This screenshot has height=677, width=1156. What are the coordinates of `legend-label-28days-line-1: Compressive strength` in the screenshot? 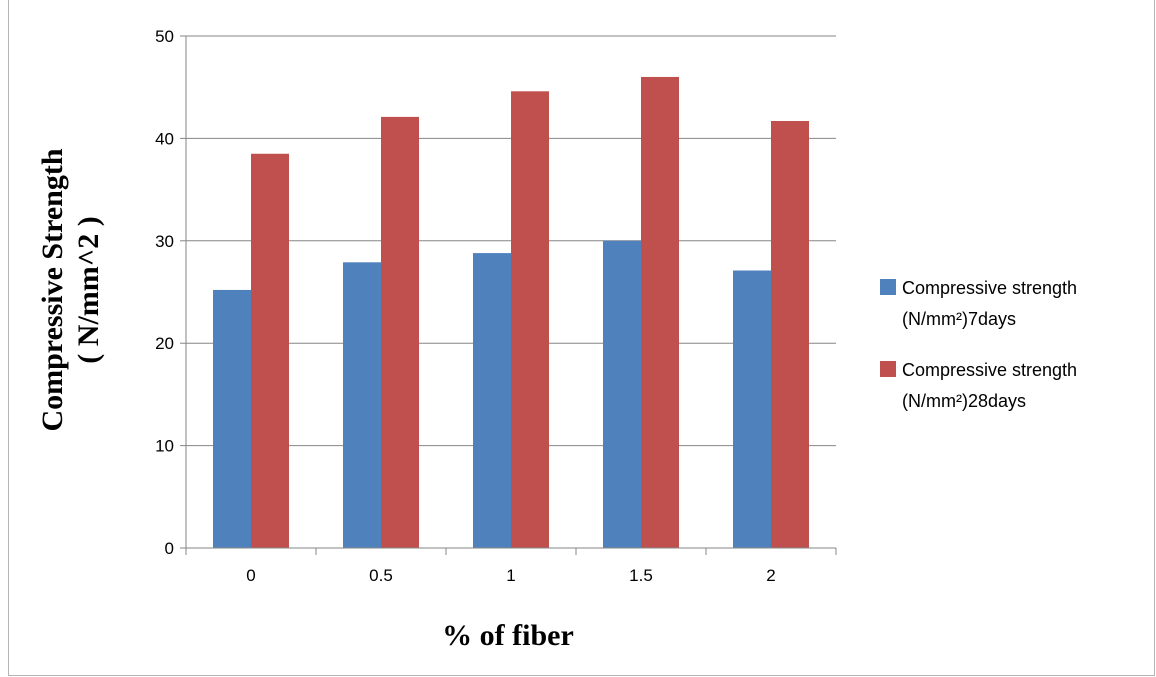 It's located at (989, 370).